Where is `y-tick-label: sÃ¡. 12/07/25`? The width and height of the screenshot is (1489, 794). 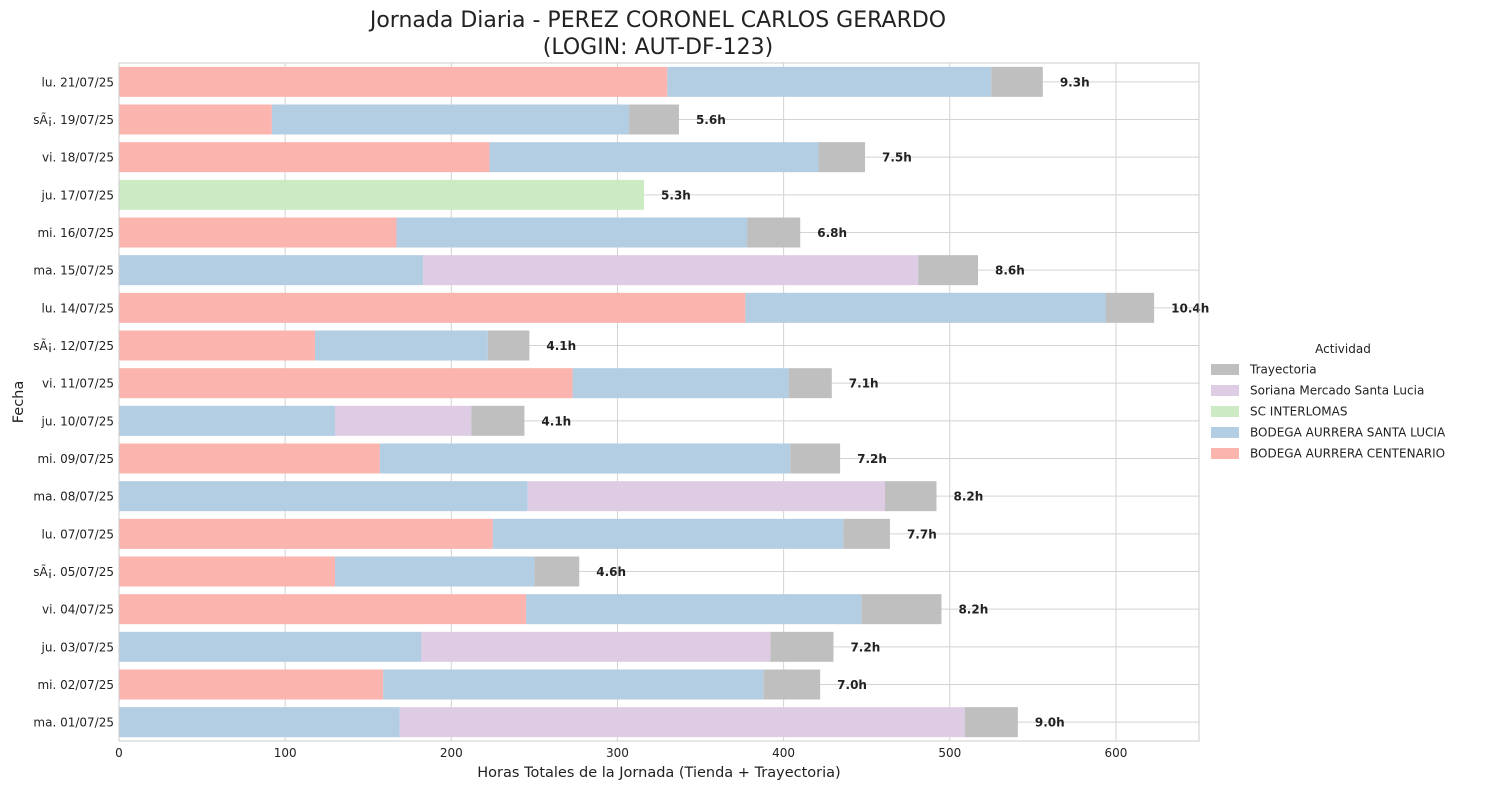
y-tick-label: sÃ¡. 12/07/25 is located at coordinates (73, 345).